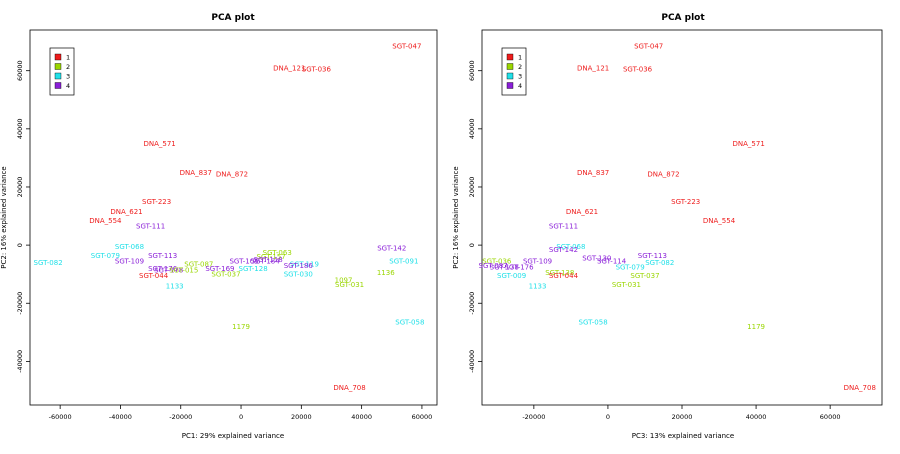 This screenshot has width=900, height=454. I want to click on data-point-label: SGT-015, so click(183, 270).